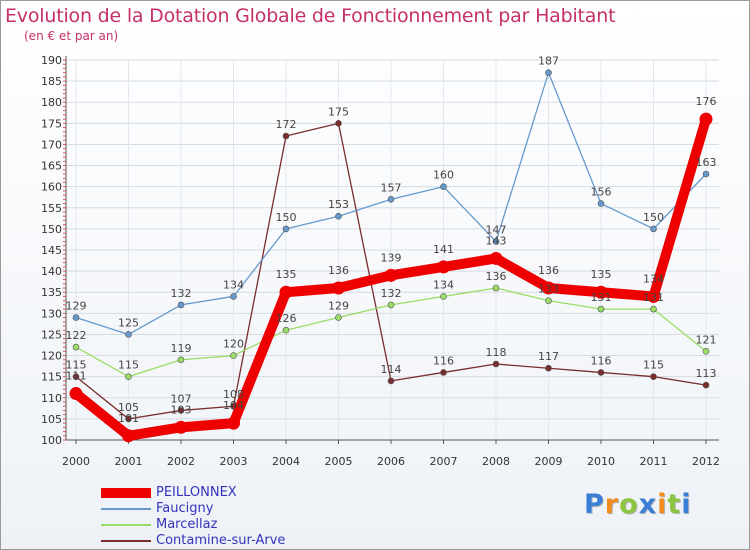 Image resolution: width=750 pixels, height=550 pixels. I want to click on data-label: 153, so click(338, 204).